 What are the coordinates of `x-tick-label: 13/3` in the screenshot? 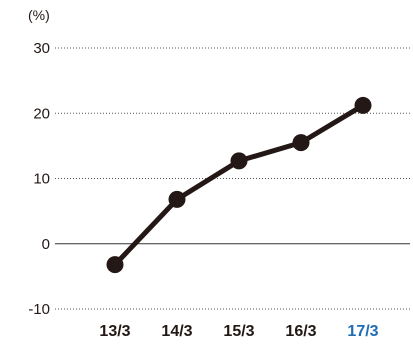 It's located at (114, 331).